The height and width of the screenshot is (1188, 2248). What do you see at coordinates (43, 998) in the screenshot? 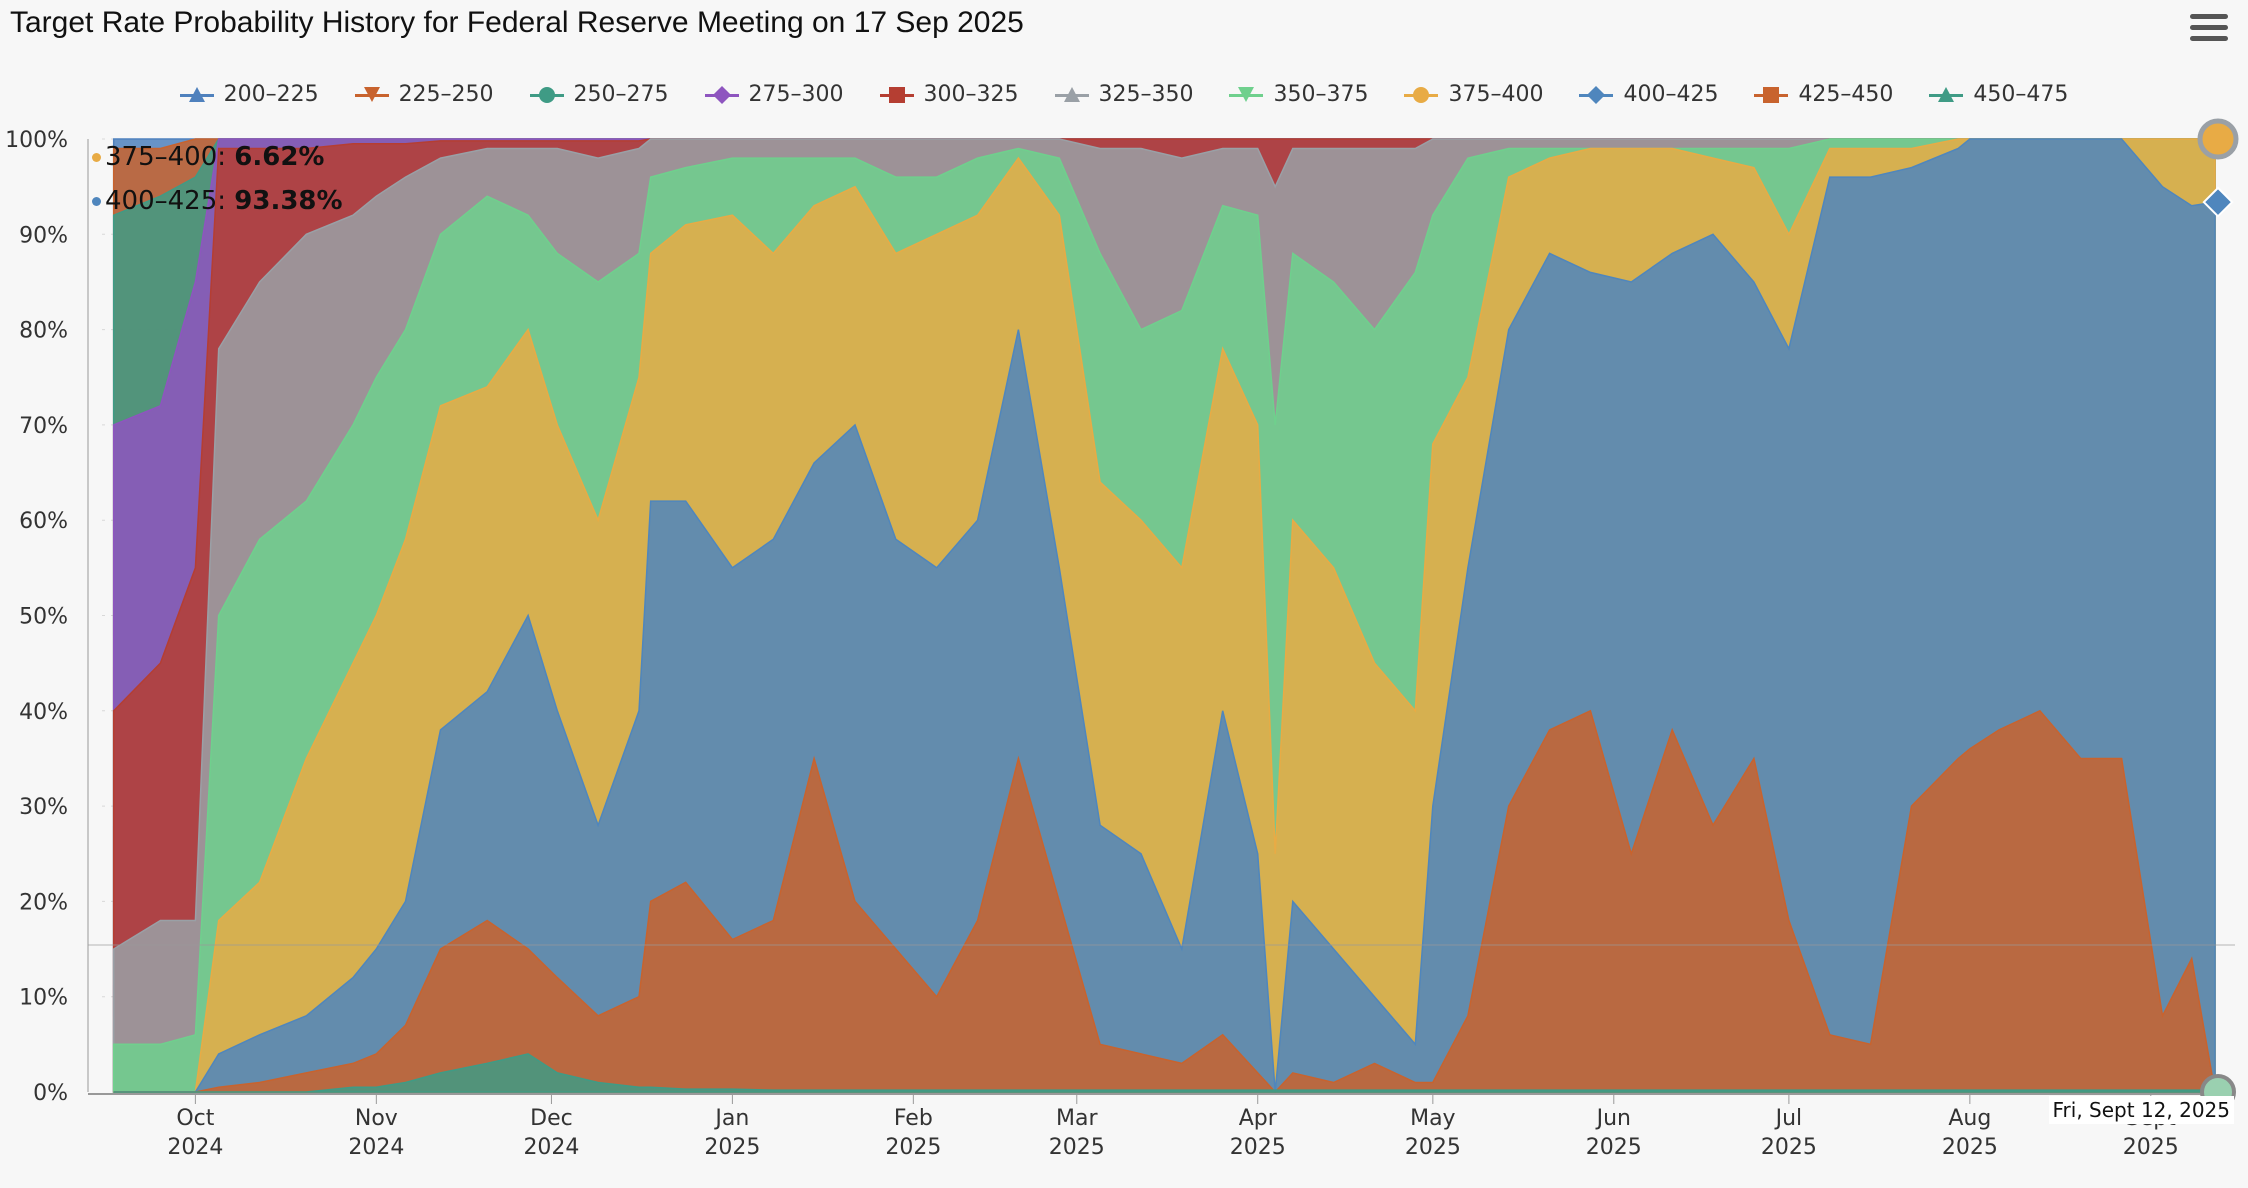
I see `y-tick-label: 10%` at bounding box center [43, 998].